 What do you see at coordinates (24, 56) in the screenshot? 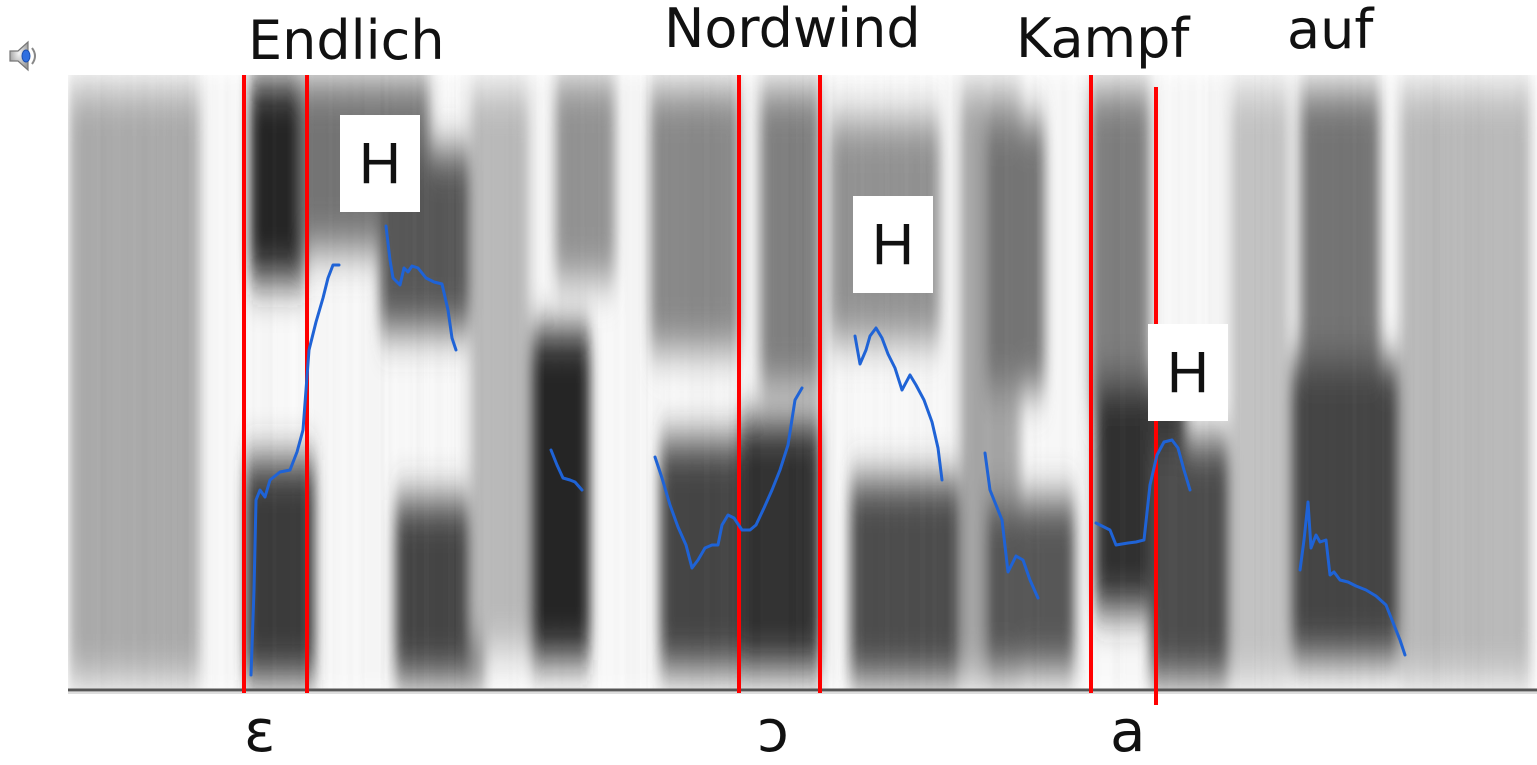
I see `speaker-icon` at bounding box center [24, 56].